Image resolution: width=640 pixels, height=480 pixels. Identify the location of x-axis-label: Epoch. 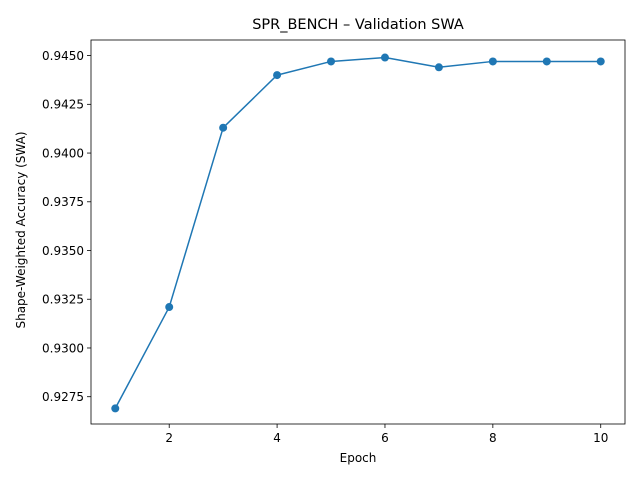
(358, 458).